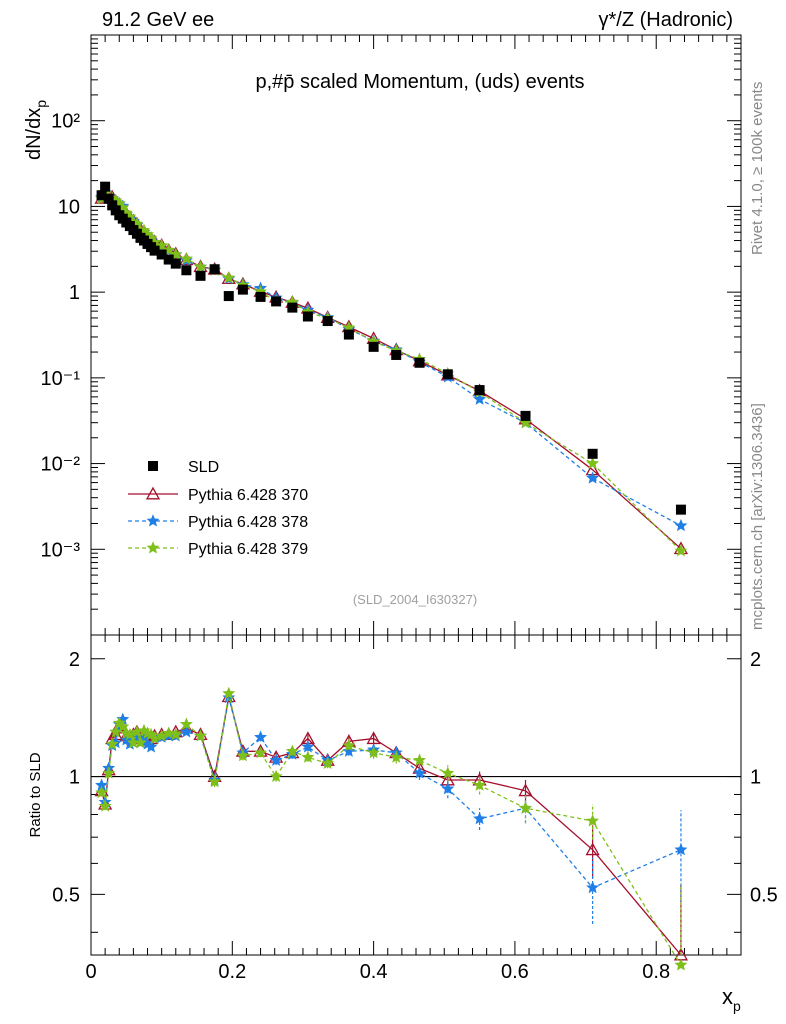 This screenshot has height=1024, width=786. Describe the element at coordinates (153, 466) in the screenshot. I see `legend-sld-marker` at that location.